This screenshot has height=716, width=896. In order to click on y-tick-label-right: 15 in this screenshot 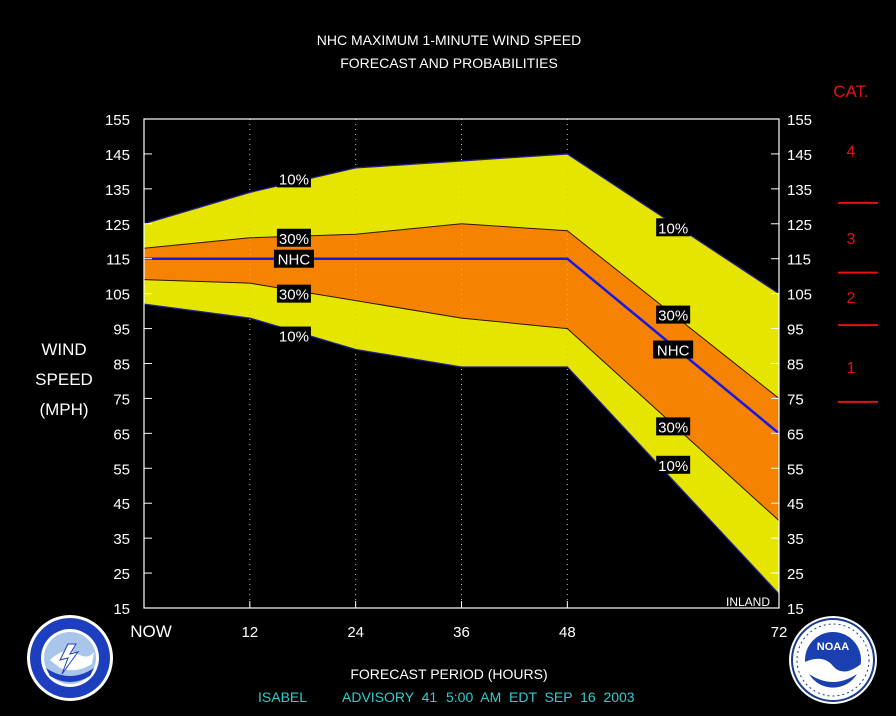, I will do `click(795, 609)`.